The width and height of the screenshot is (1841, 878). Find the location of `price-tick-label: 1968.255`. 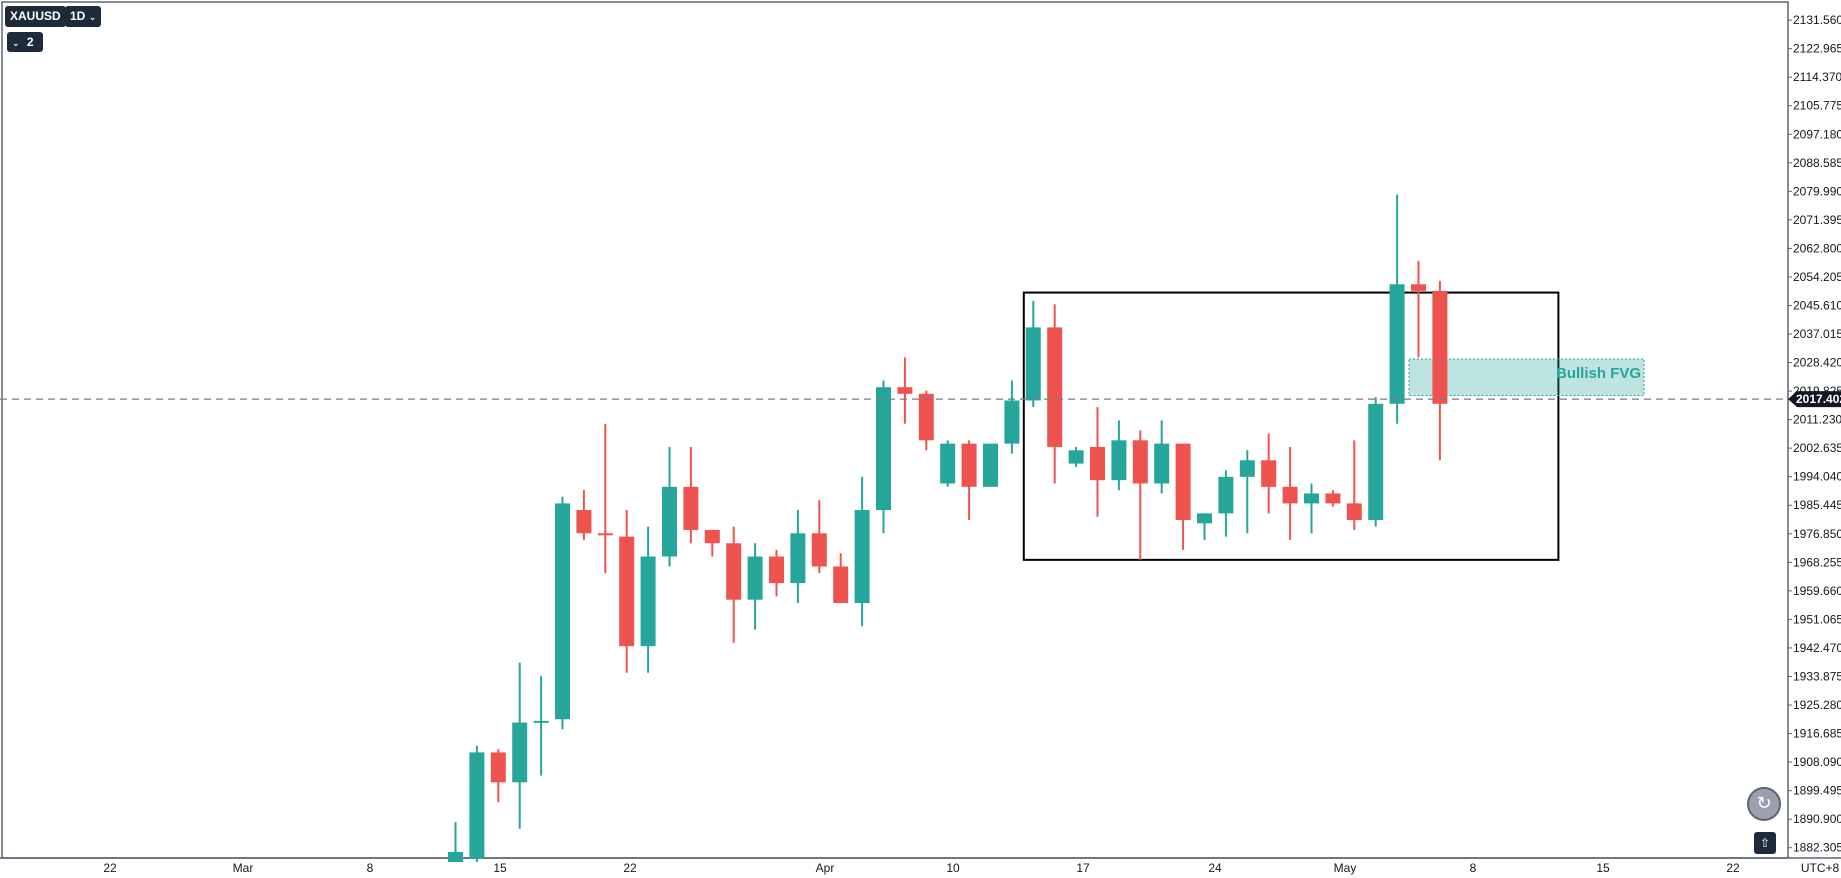

price-tick-label: 1968.255 is located at coordinates (1817, 562).